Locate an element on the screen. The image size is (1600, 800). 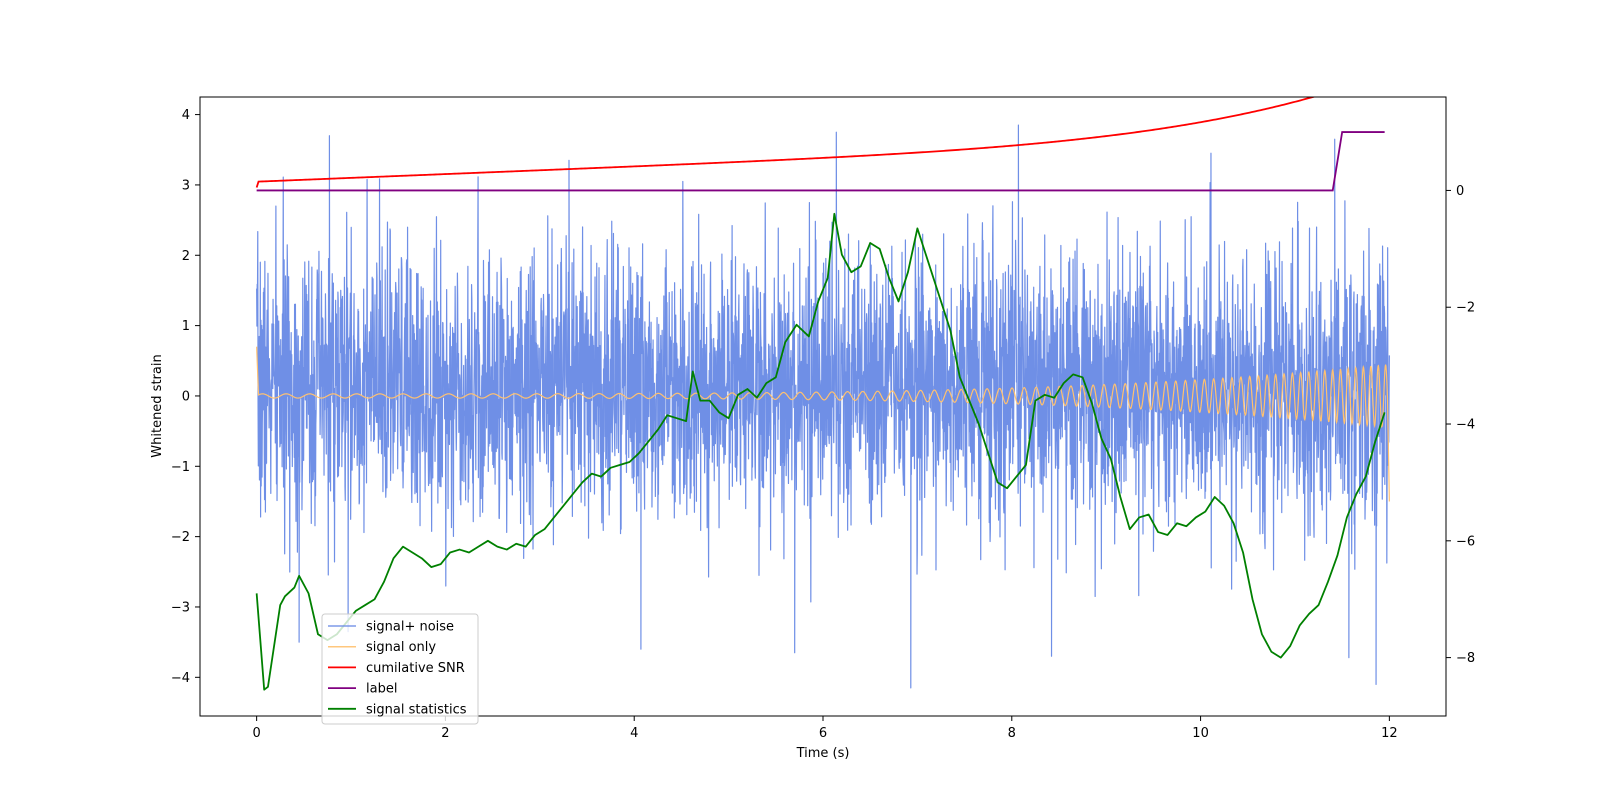
y2-tick-label: −6 is located at coordinates (1465, 541).